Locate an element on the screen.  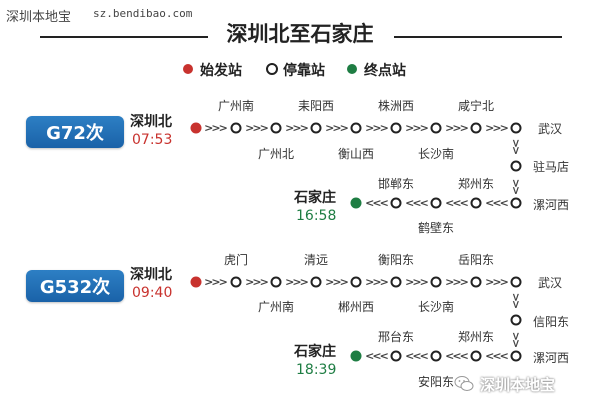
station-label: 衡阳东 is located at coordinates (396, 260).